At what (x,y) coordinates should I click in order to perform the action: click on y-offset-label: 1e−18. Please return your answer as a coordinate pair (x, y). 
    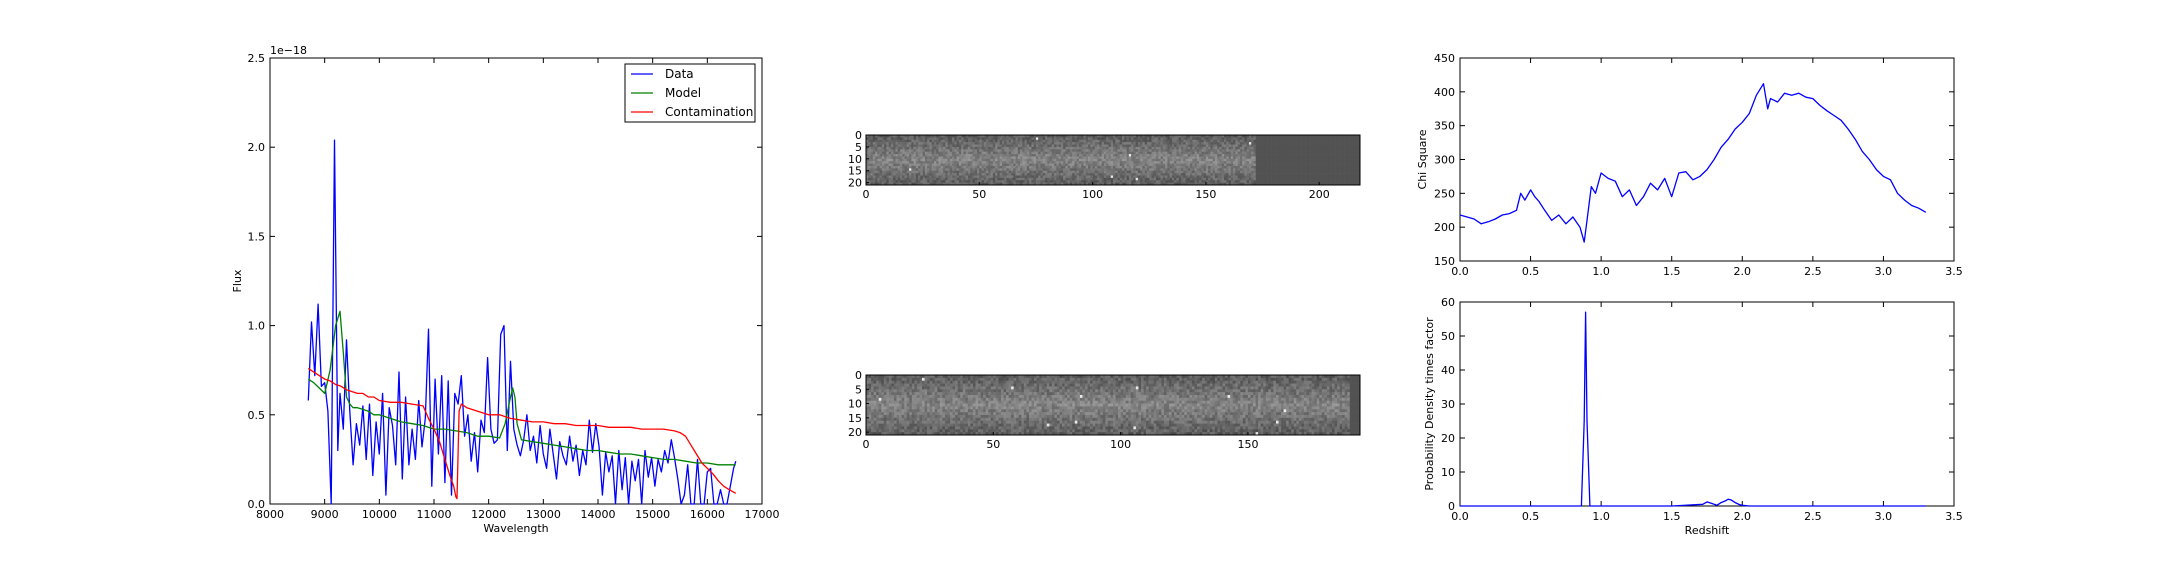
    Looking at the image, I should click on (288, 50).